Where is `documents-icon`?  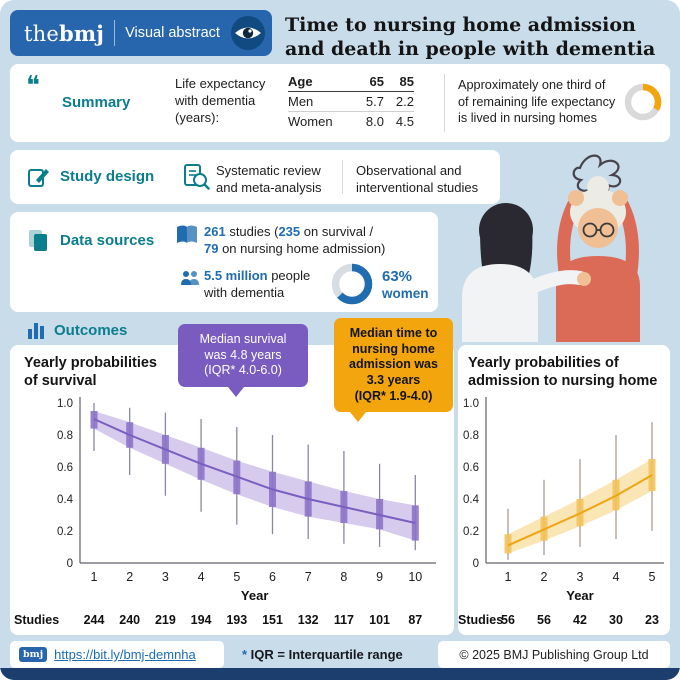 documents-icon is located at coordinates (38, 240).